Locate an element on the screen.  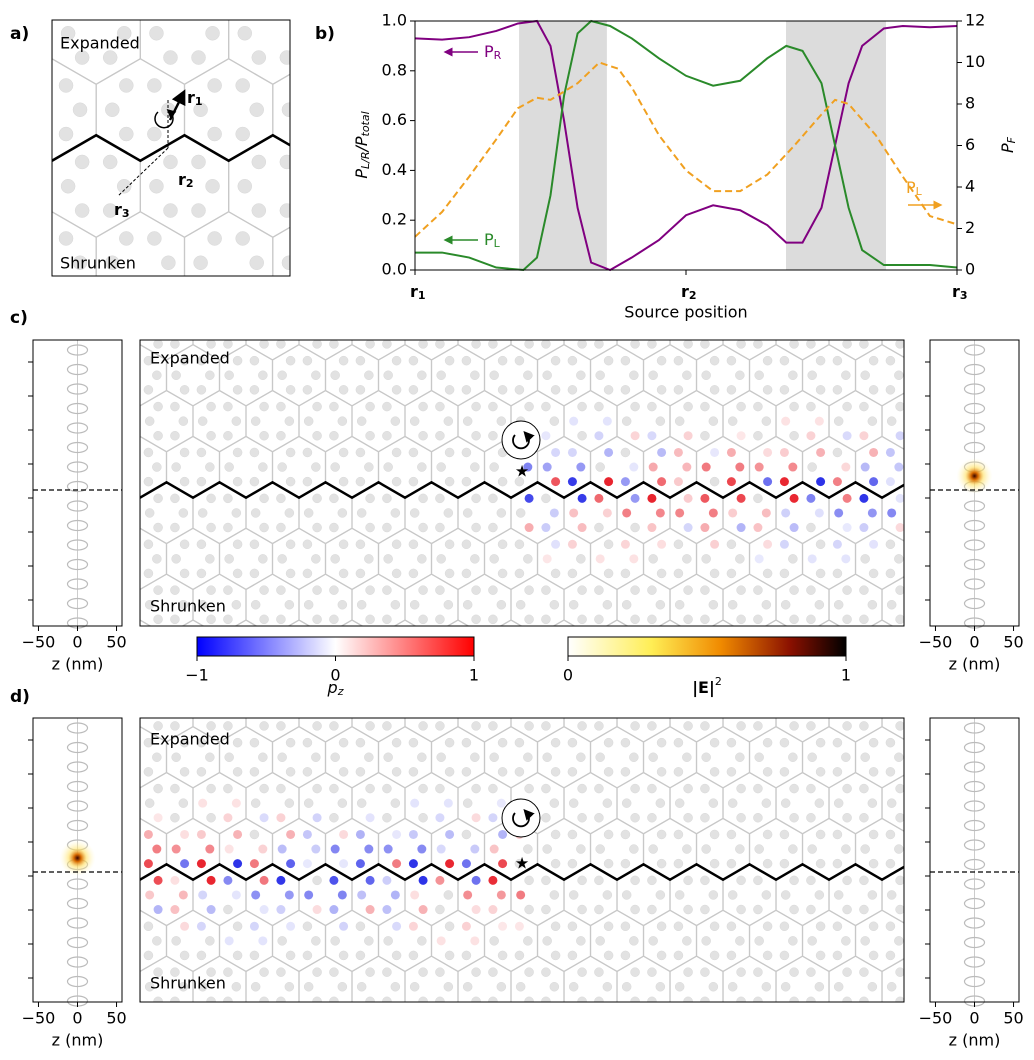
x-tick-label: 0 is located at coordinates (974, 642).